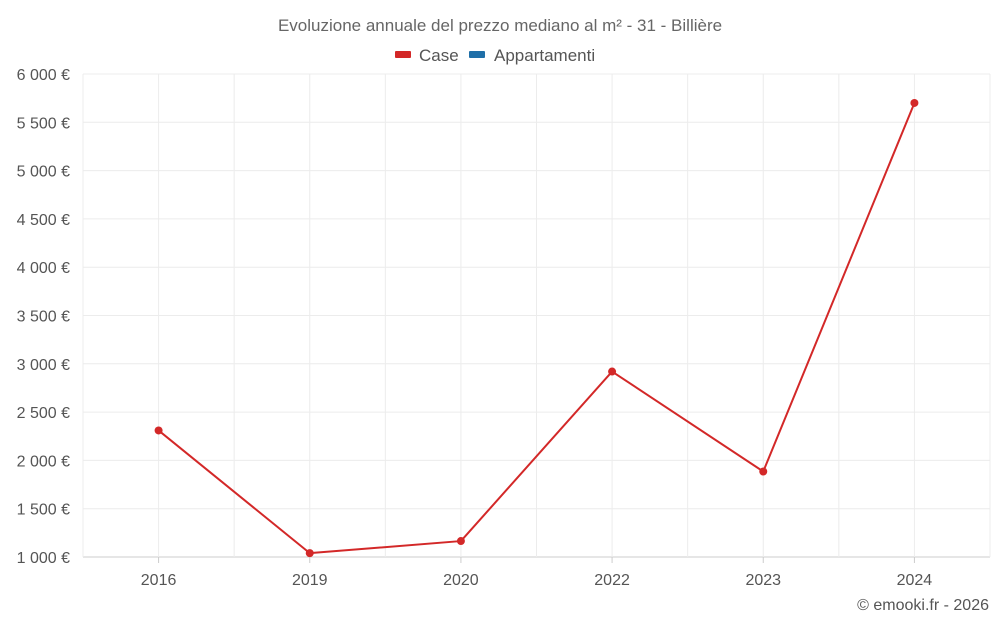 The height and width of the screenshot is (630, 1000). I want to click on x-axis-ticks: 2016 2019 2020 2022 2023 2024, so click(537, 573).